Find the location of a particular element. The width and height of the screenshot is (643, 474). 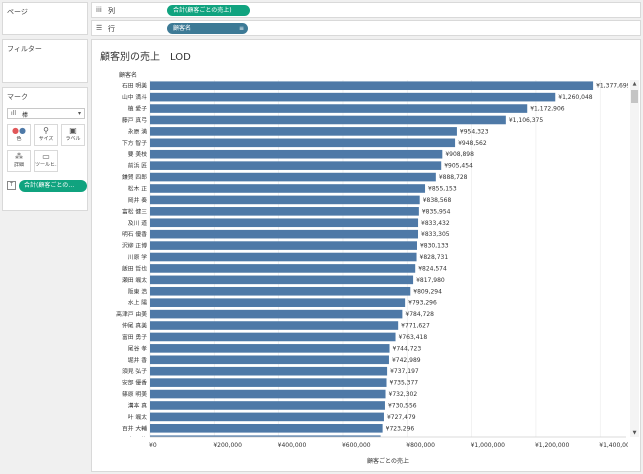

filters-title: フィルター is located at coordinates (24, 49).